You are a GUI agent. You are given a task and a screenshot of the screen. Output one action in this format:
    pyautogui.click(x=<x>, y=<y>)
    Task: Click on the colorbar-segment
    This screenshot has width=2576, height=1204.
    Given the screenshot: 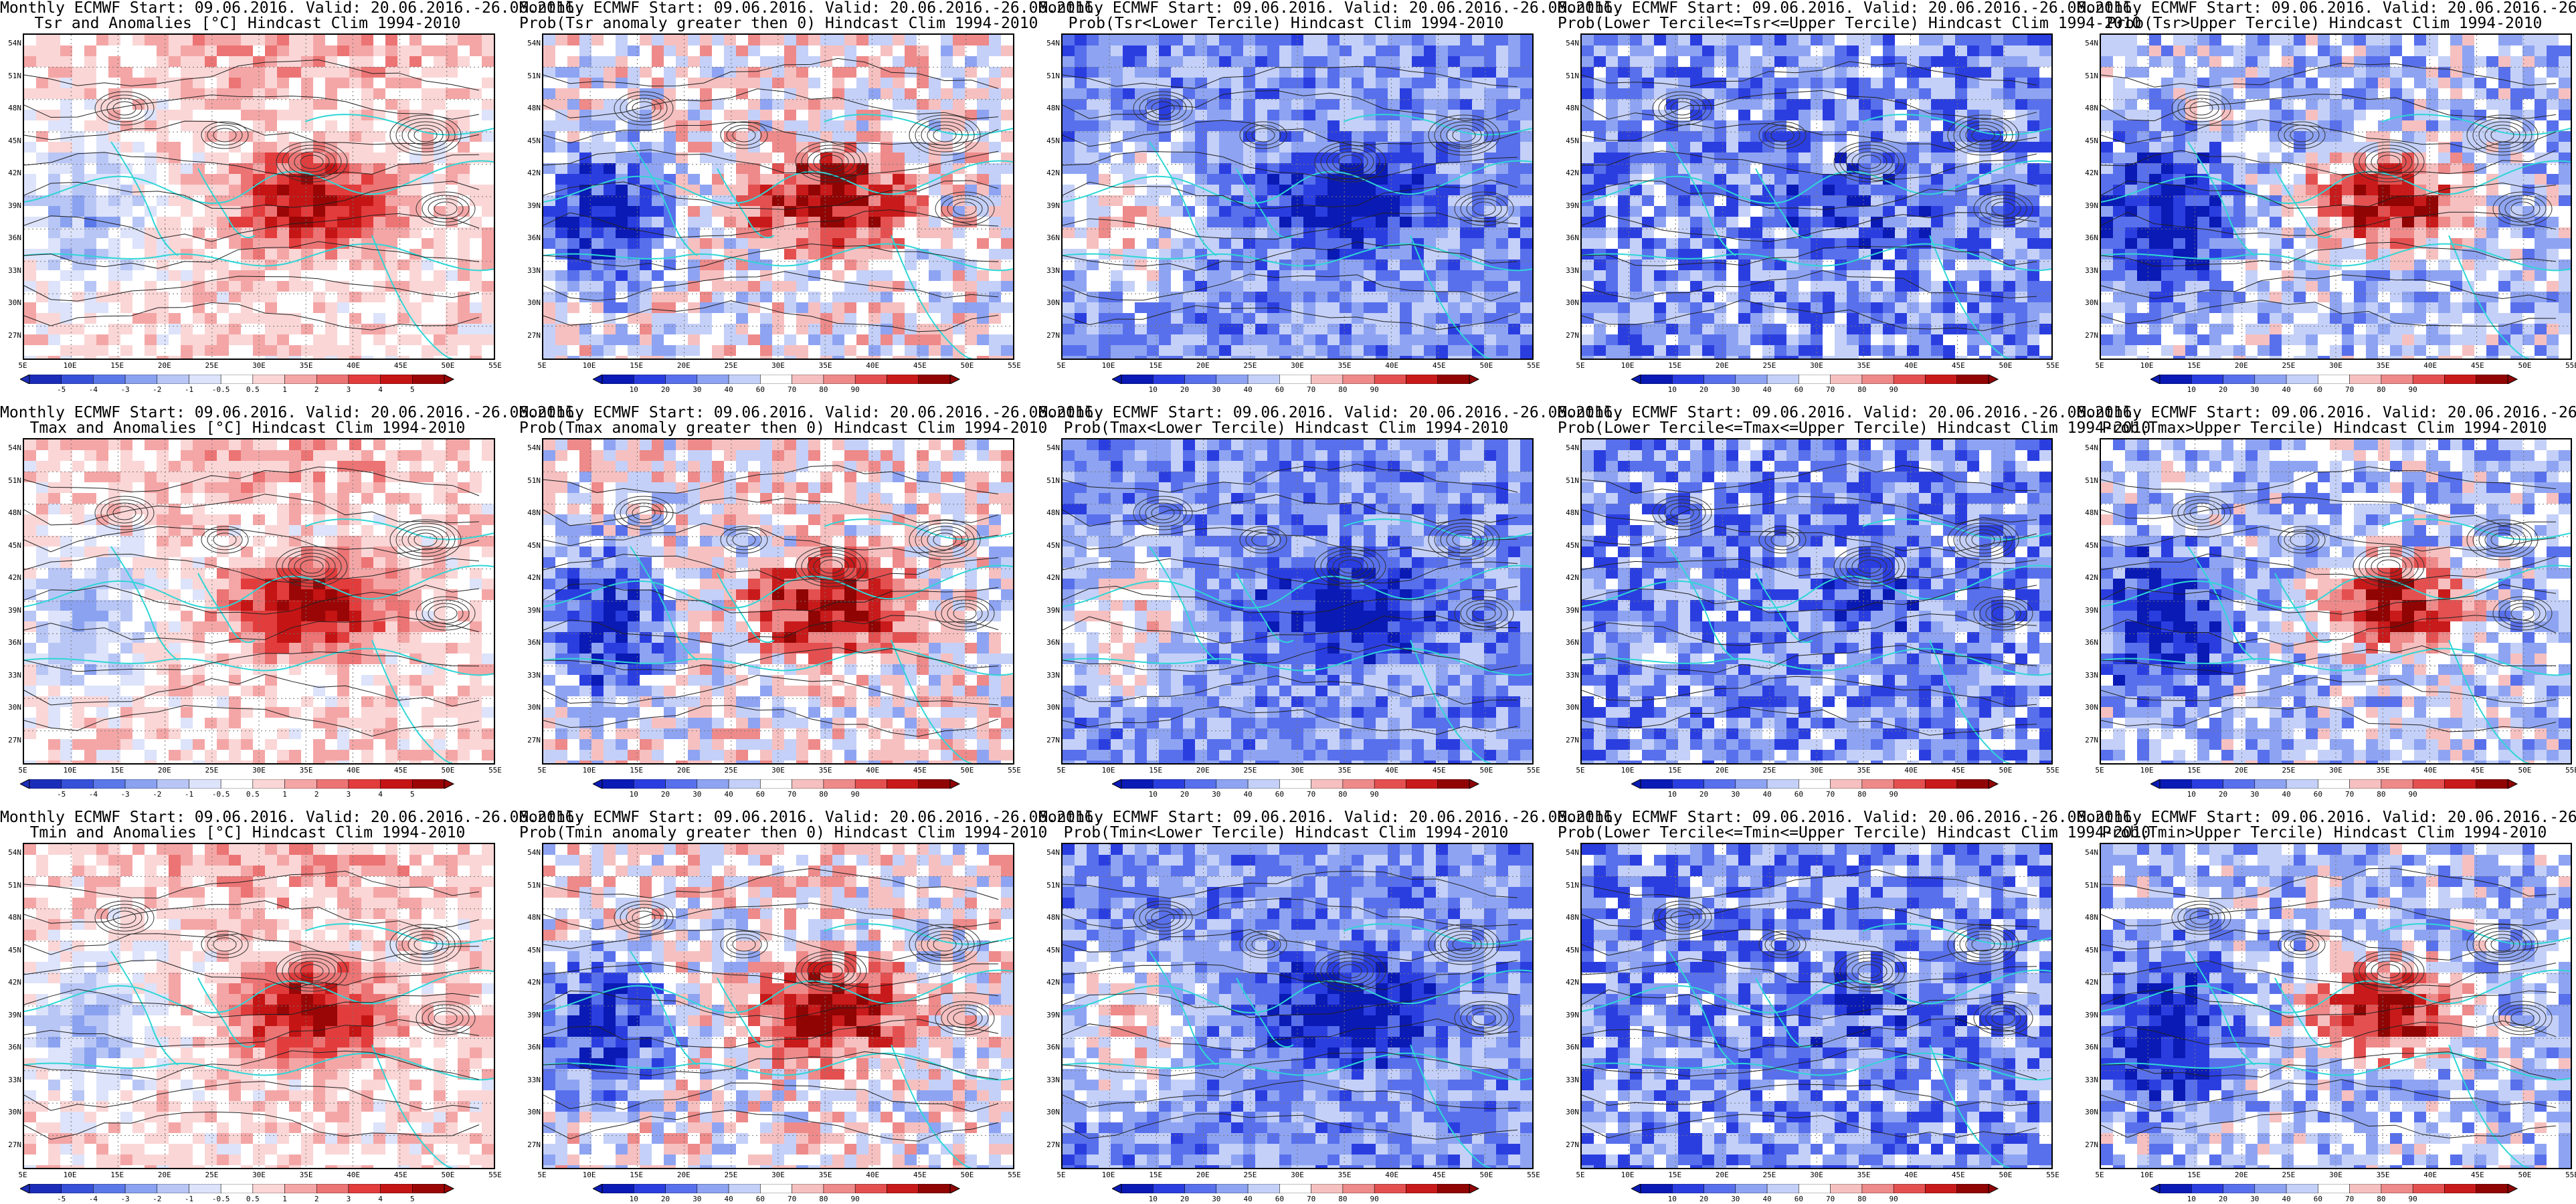 What is the action you would take?
    pyautogui.click(x=110, y=379)
    